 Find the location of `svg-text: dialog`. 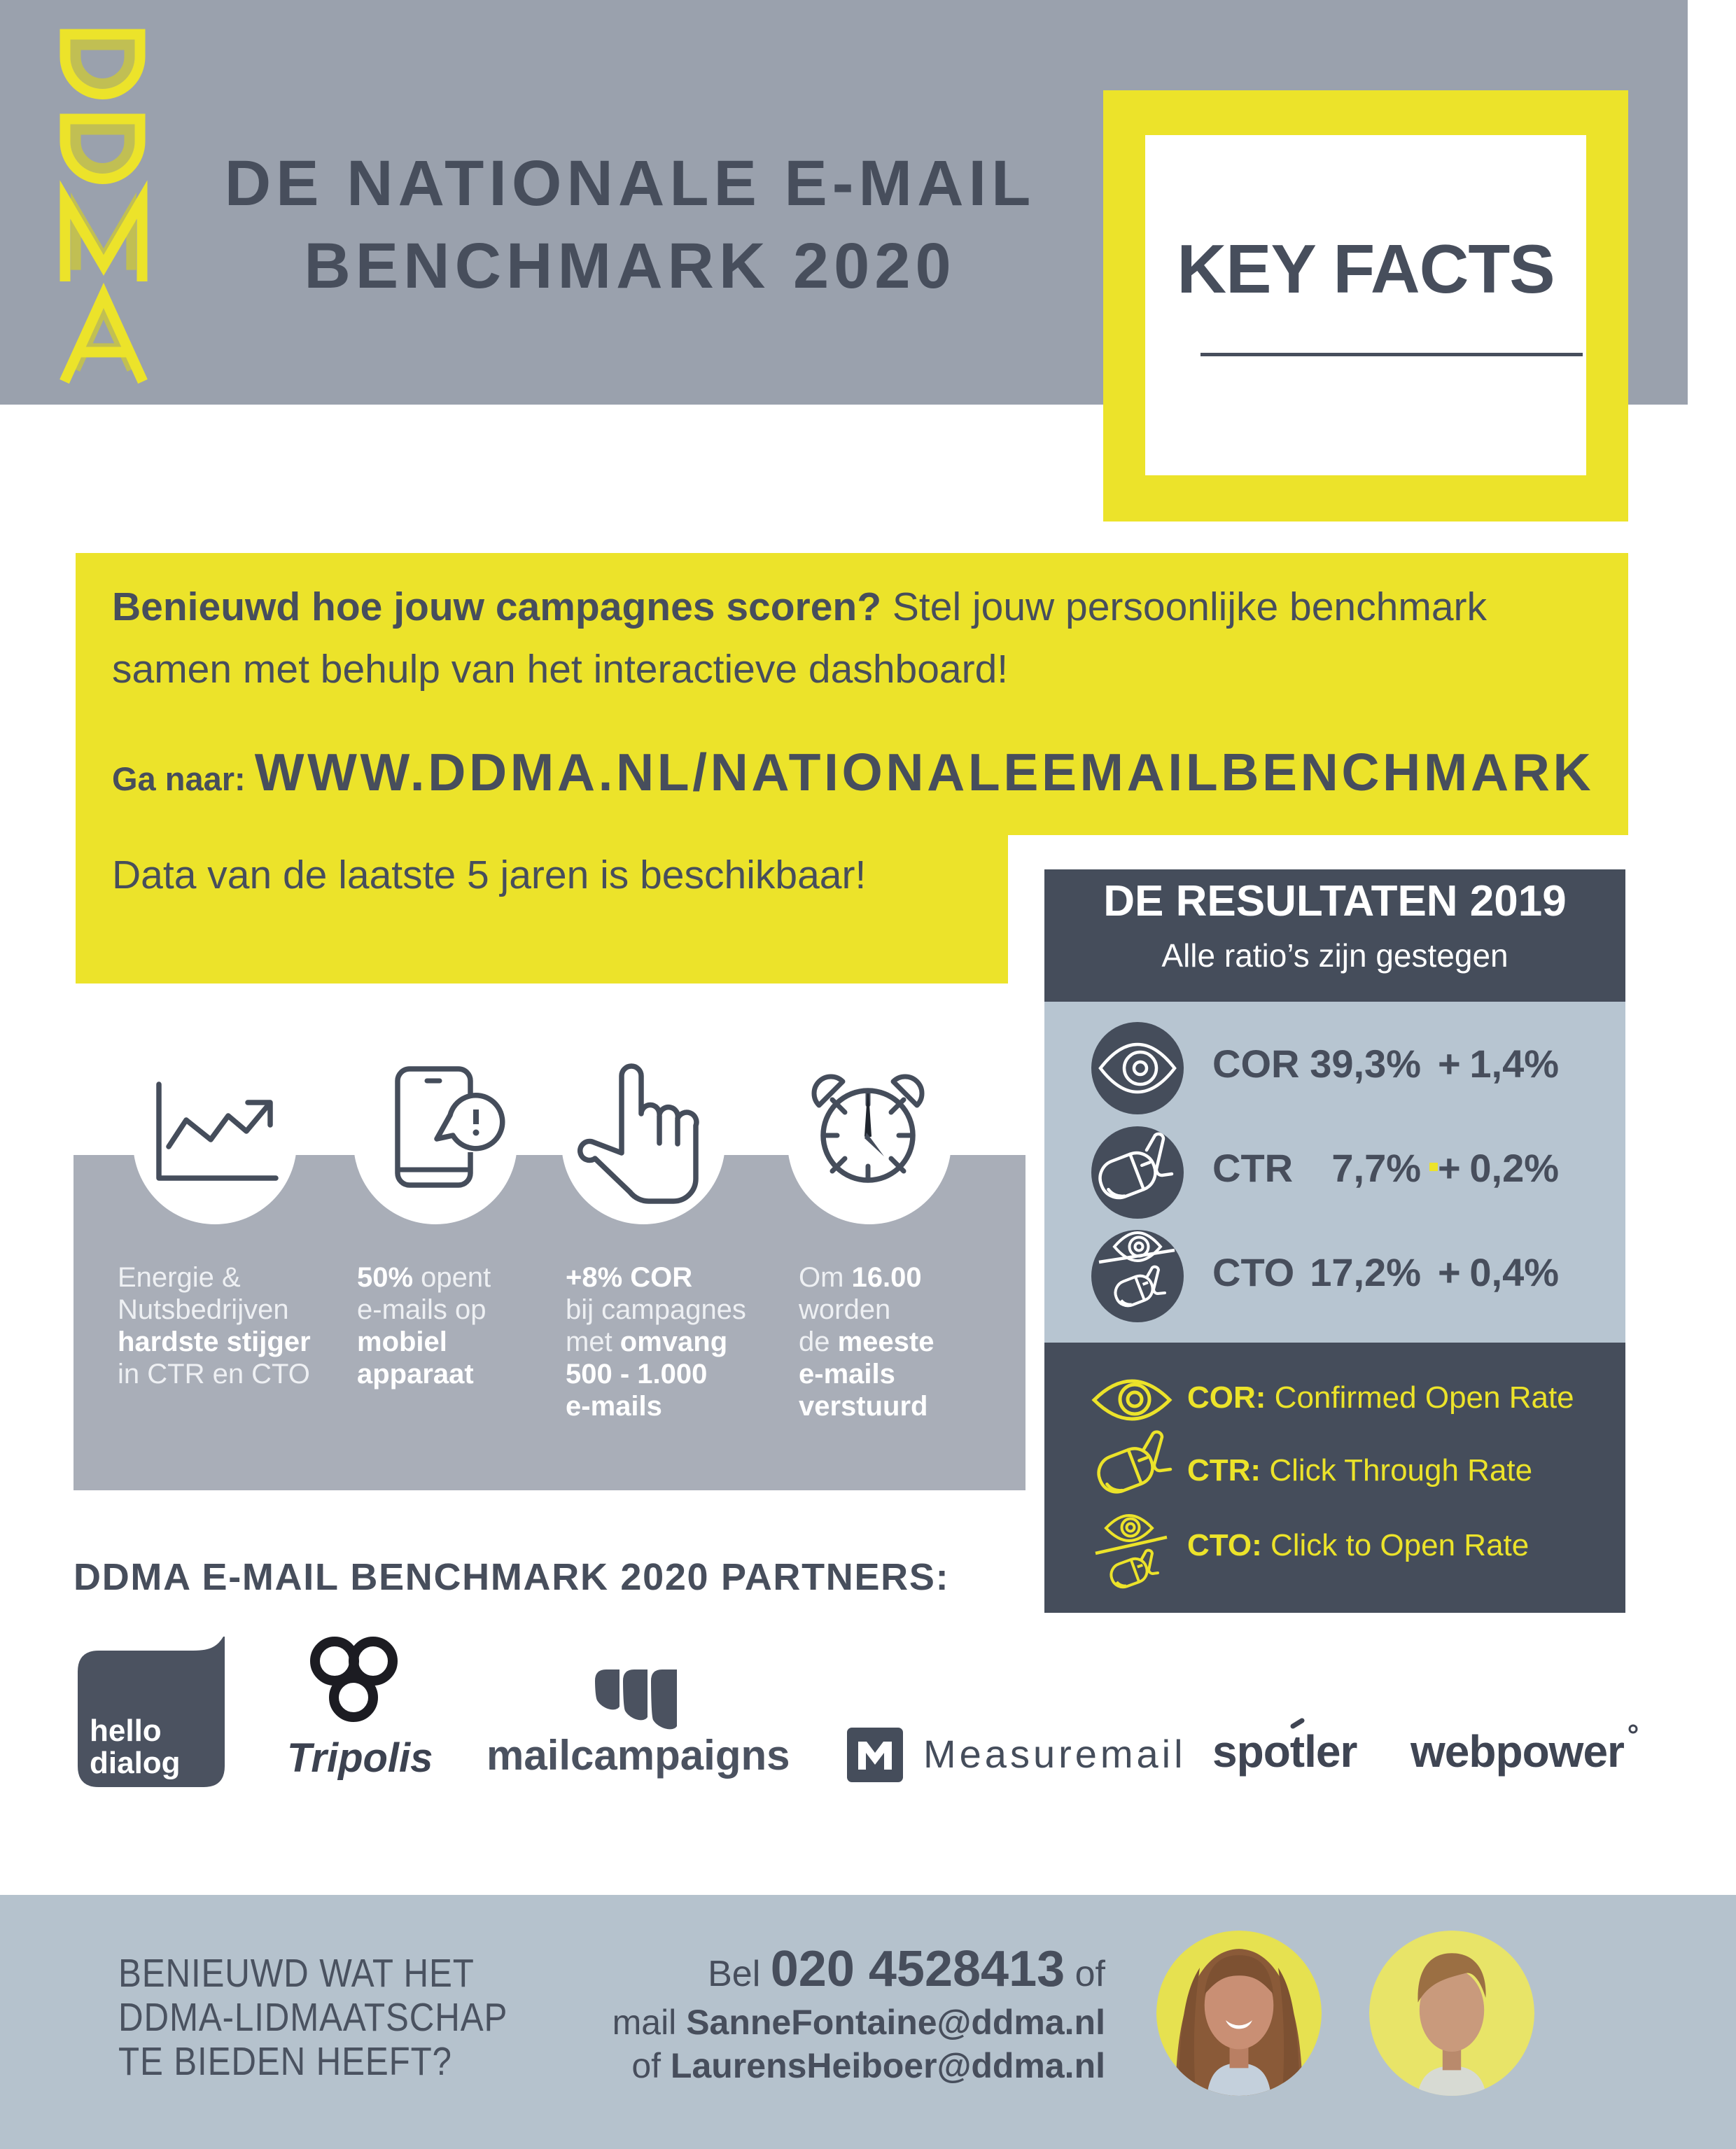

svg-text: dialog is located at coordinates (135, 1763).